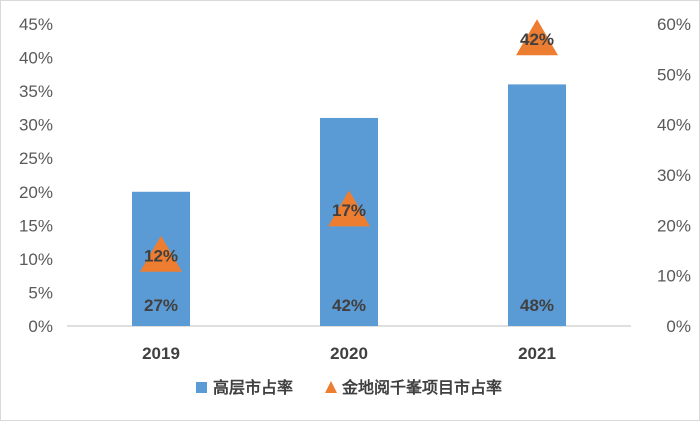 The image size is (700, 425). Describe the element at coordinates (36, 58) in the screenshot. I see `y-left-tick-label: 40%` at that location.